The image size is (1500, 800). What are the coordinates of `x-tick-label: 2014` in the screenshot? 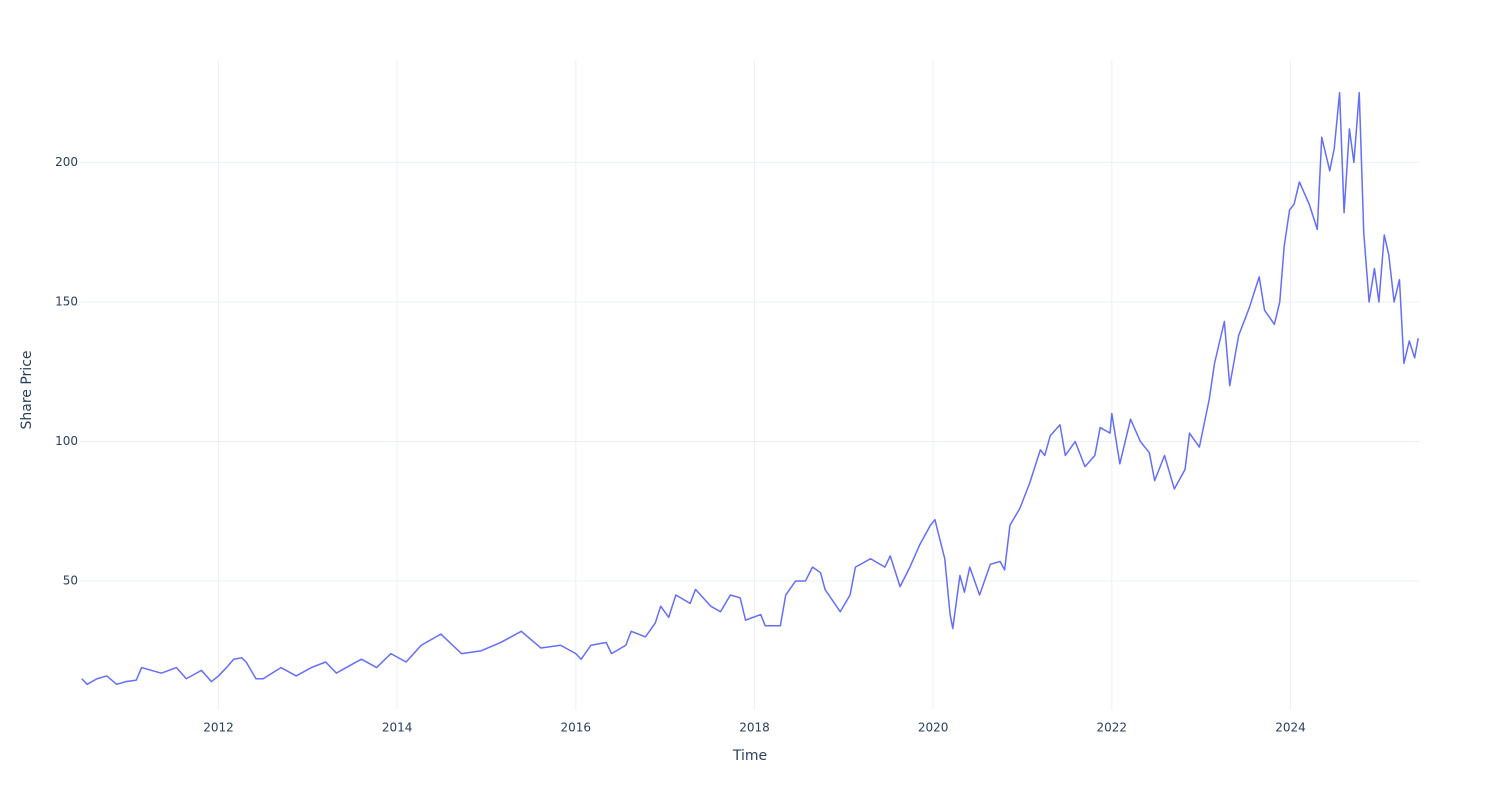 It's located at (397, 728).